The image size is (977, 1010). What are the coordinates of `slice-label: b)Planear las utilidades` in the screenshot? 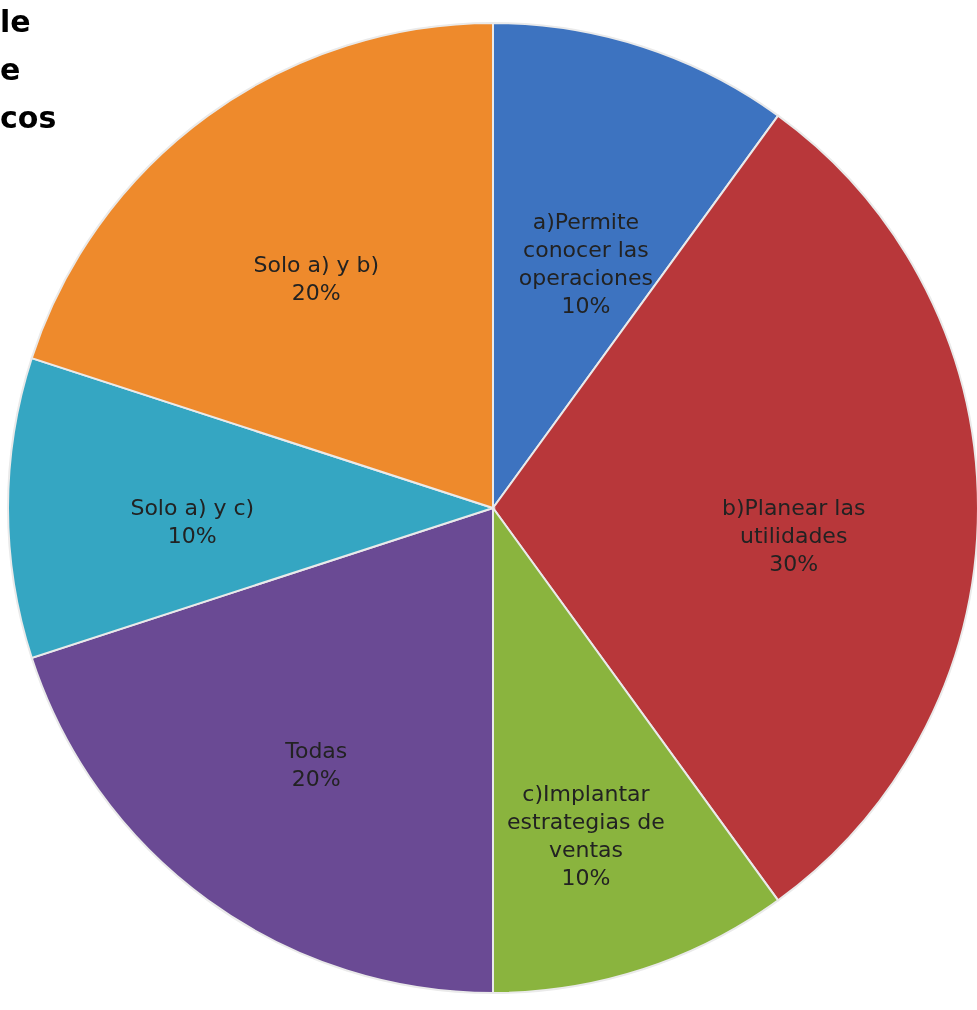 It's located at (793, 521).